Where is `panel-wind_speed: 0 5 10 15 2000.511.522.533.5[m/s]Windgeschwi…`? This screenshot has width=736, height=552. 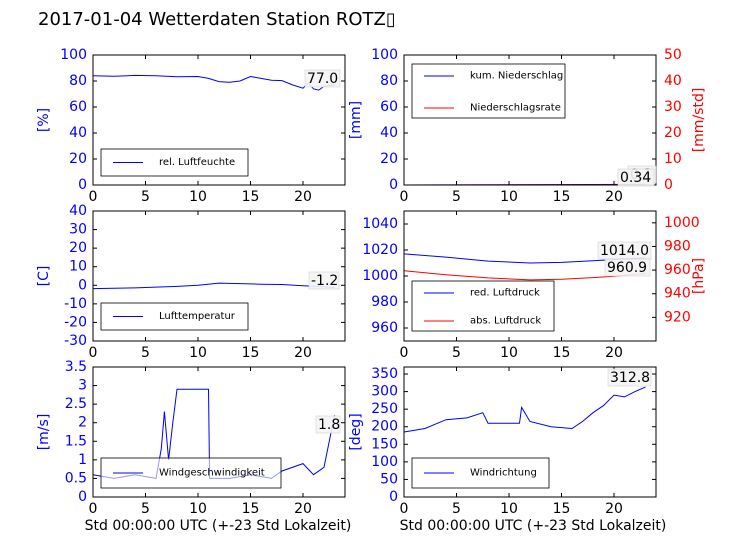 panel-wind_speed: 0 5 10 15 2000.511.522.533.5[m/s]Windgeschwi… is located at coordinates (191, 438).